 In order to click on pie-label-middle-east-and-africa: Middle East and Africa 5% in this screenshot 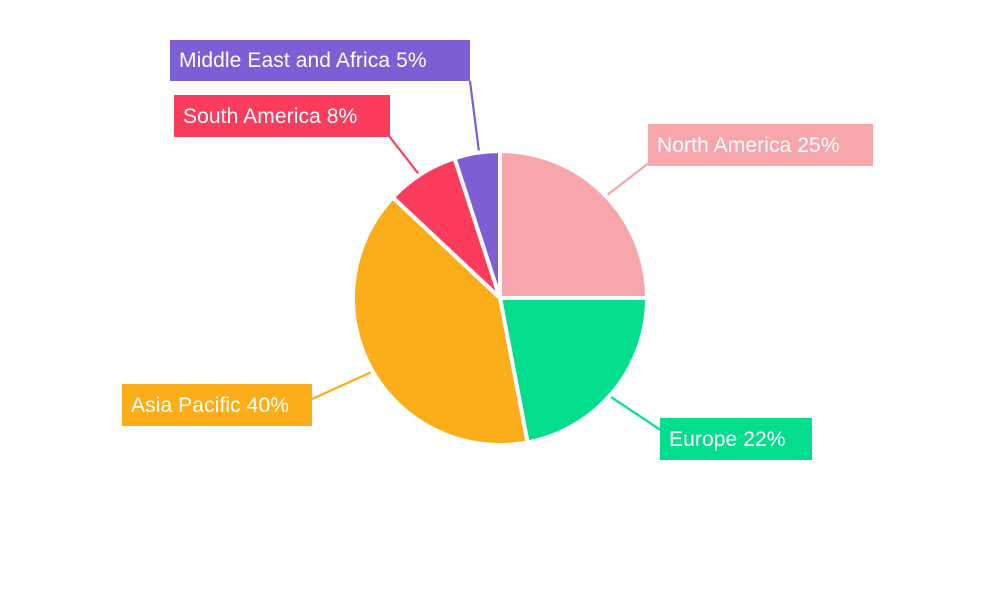, I will do `click(320, 60)`.